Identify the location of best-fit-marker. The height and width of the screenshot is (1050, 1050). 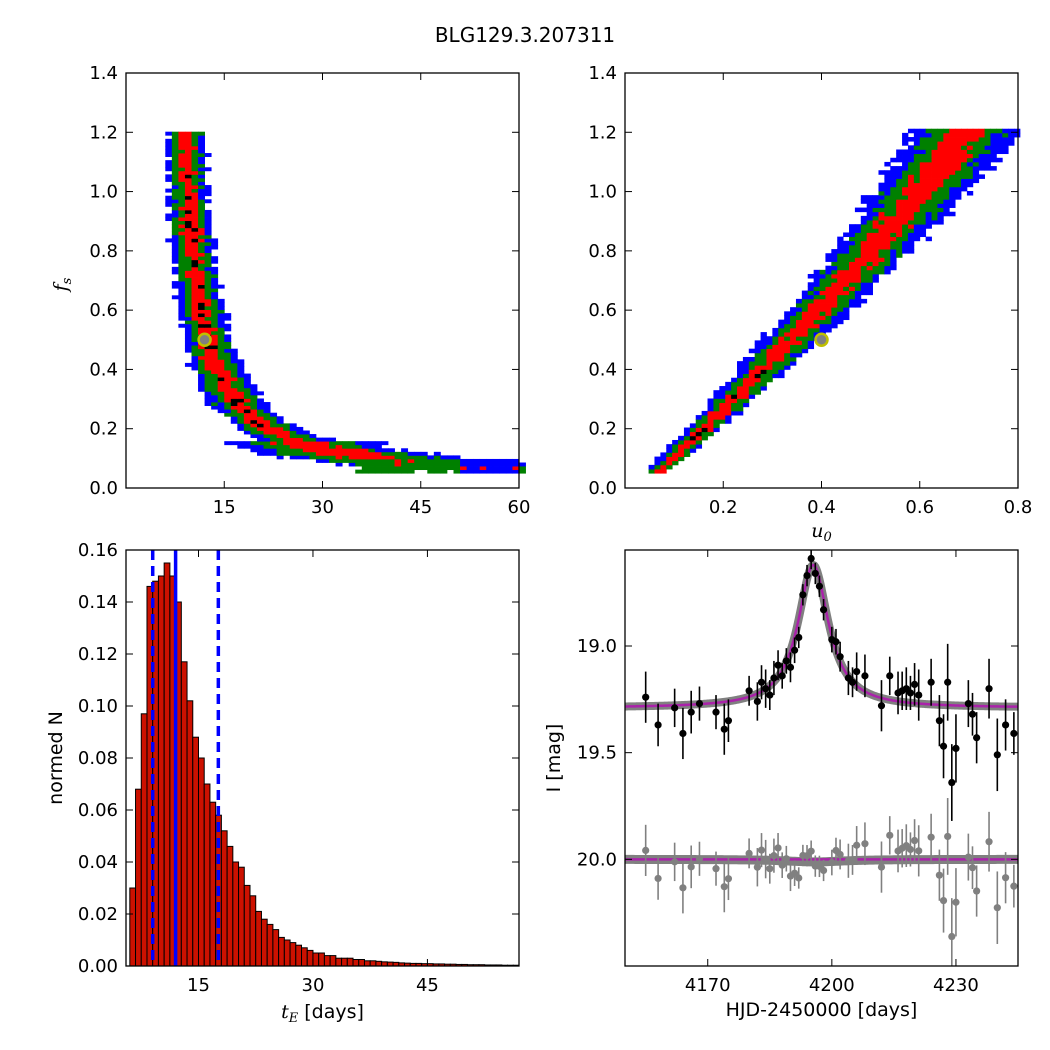
(821, 340).